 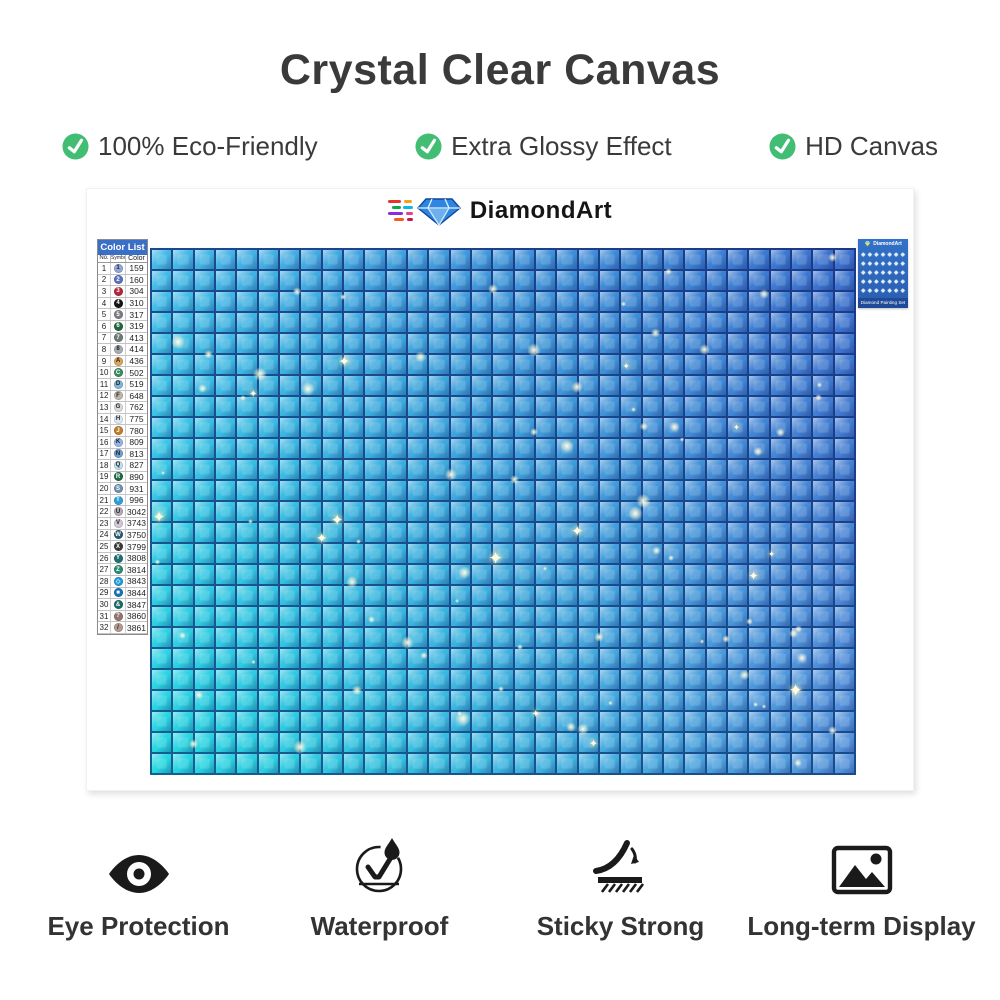 What do you see at coordinates (122, 454) in the screenshot?
I see `color-list-row: 17 N 813` at bounding box center [122, 454].